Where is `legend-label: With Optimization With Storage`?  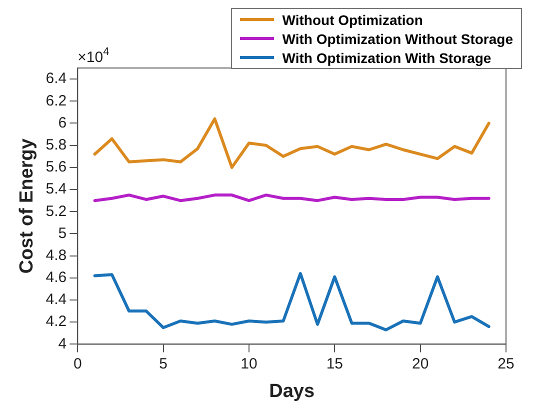
legend-label: With Optimization With Storage is located at coordinates (387, 58).